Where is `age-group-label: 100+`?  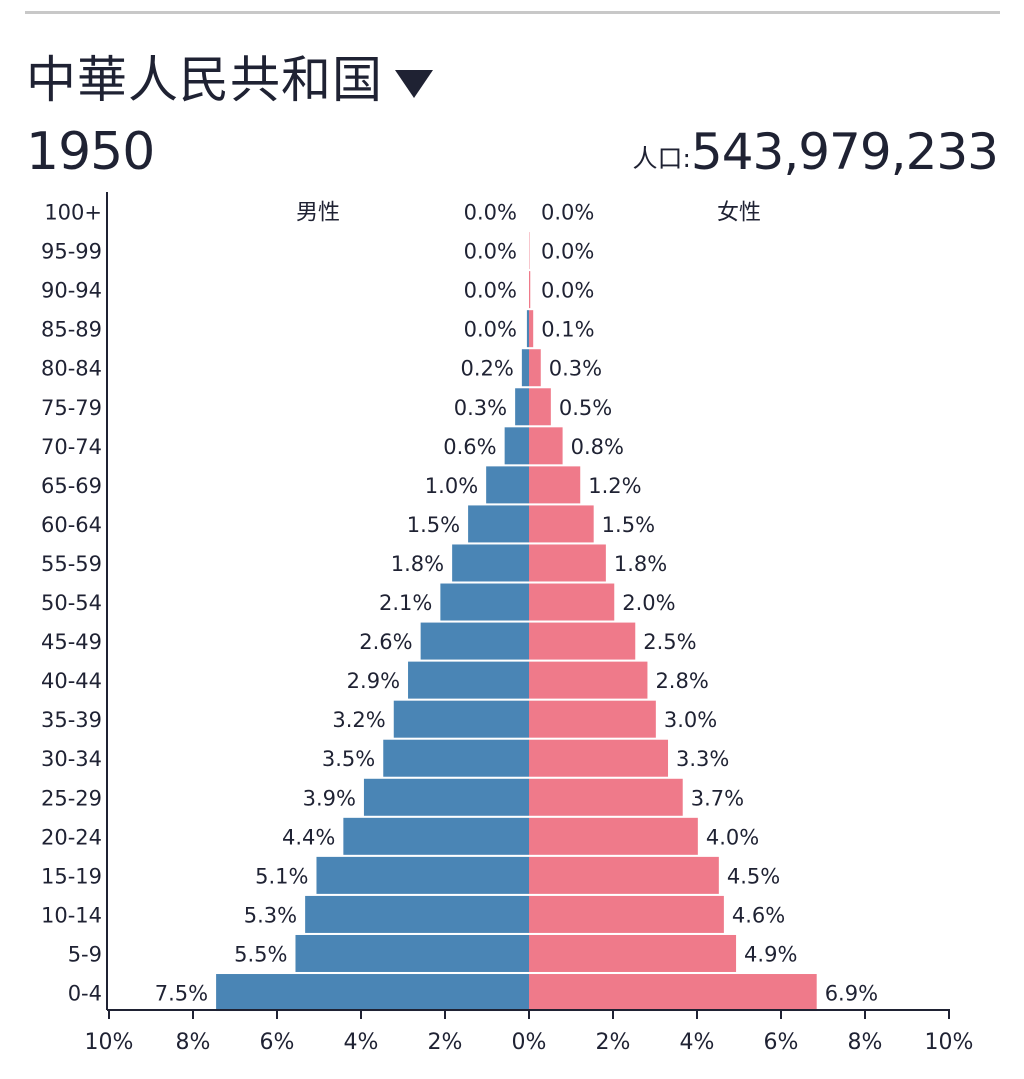 age-group-label: 100+ is located at coordinates (73, 213).